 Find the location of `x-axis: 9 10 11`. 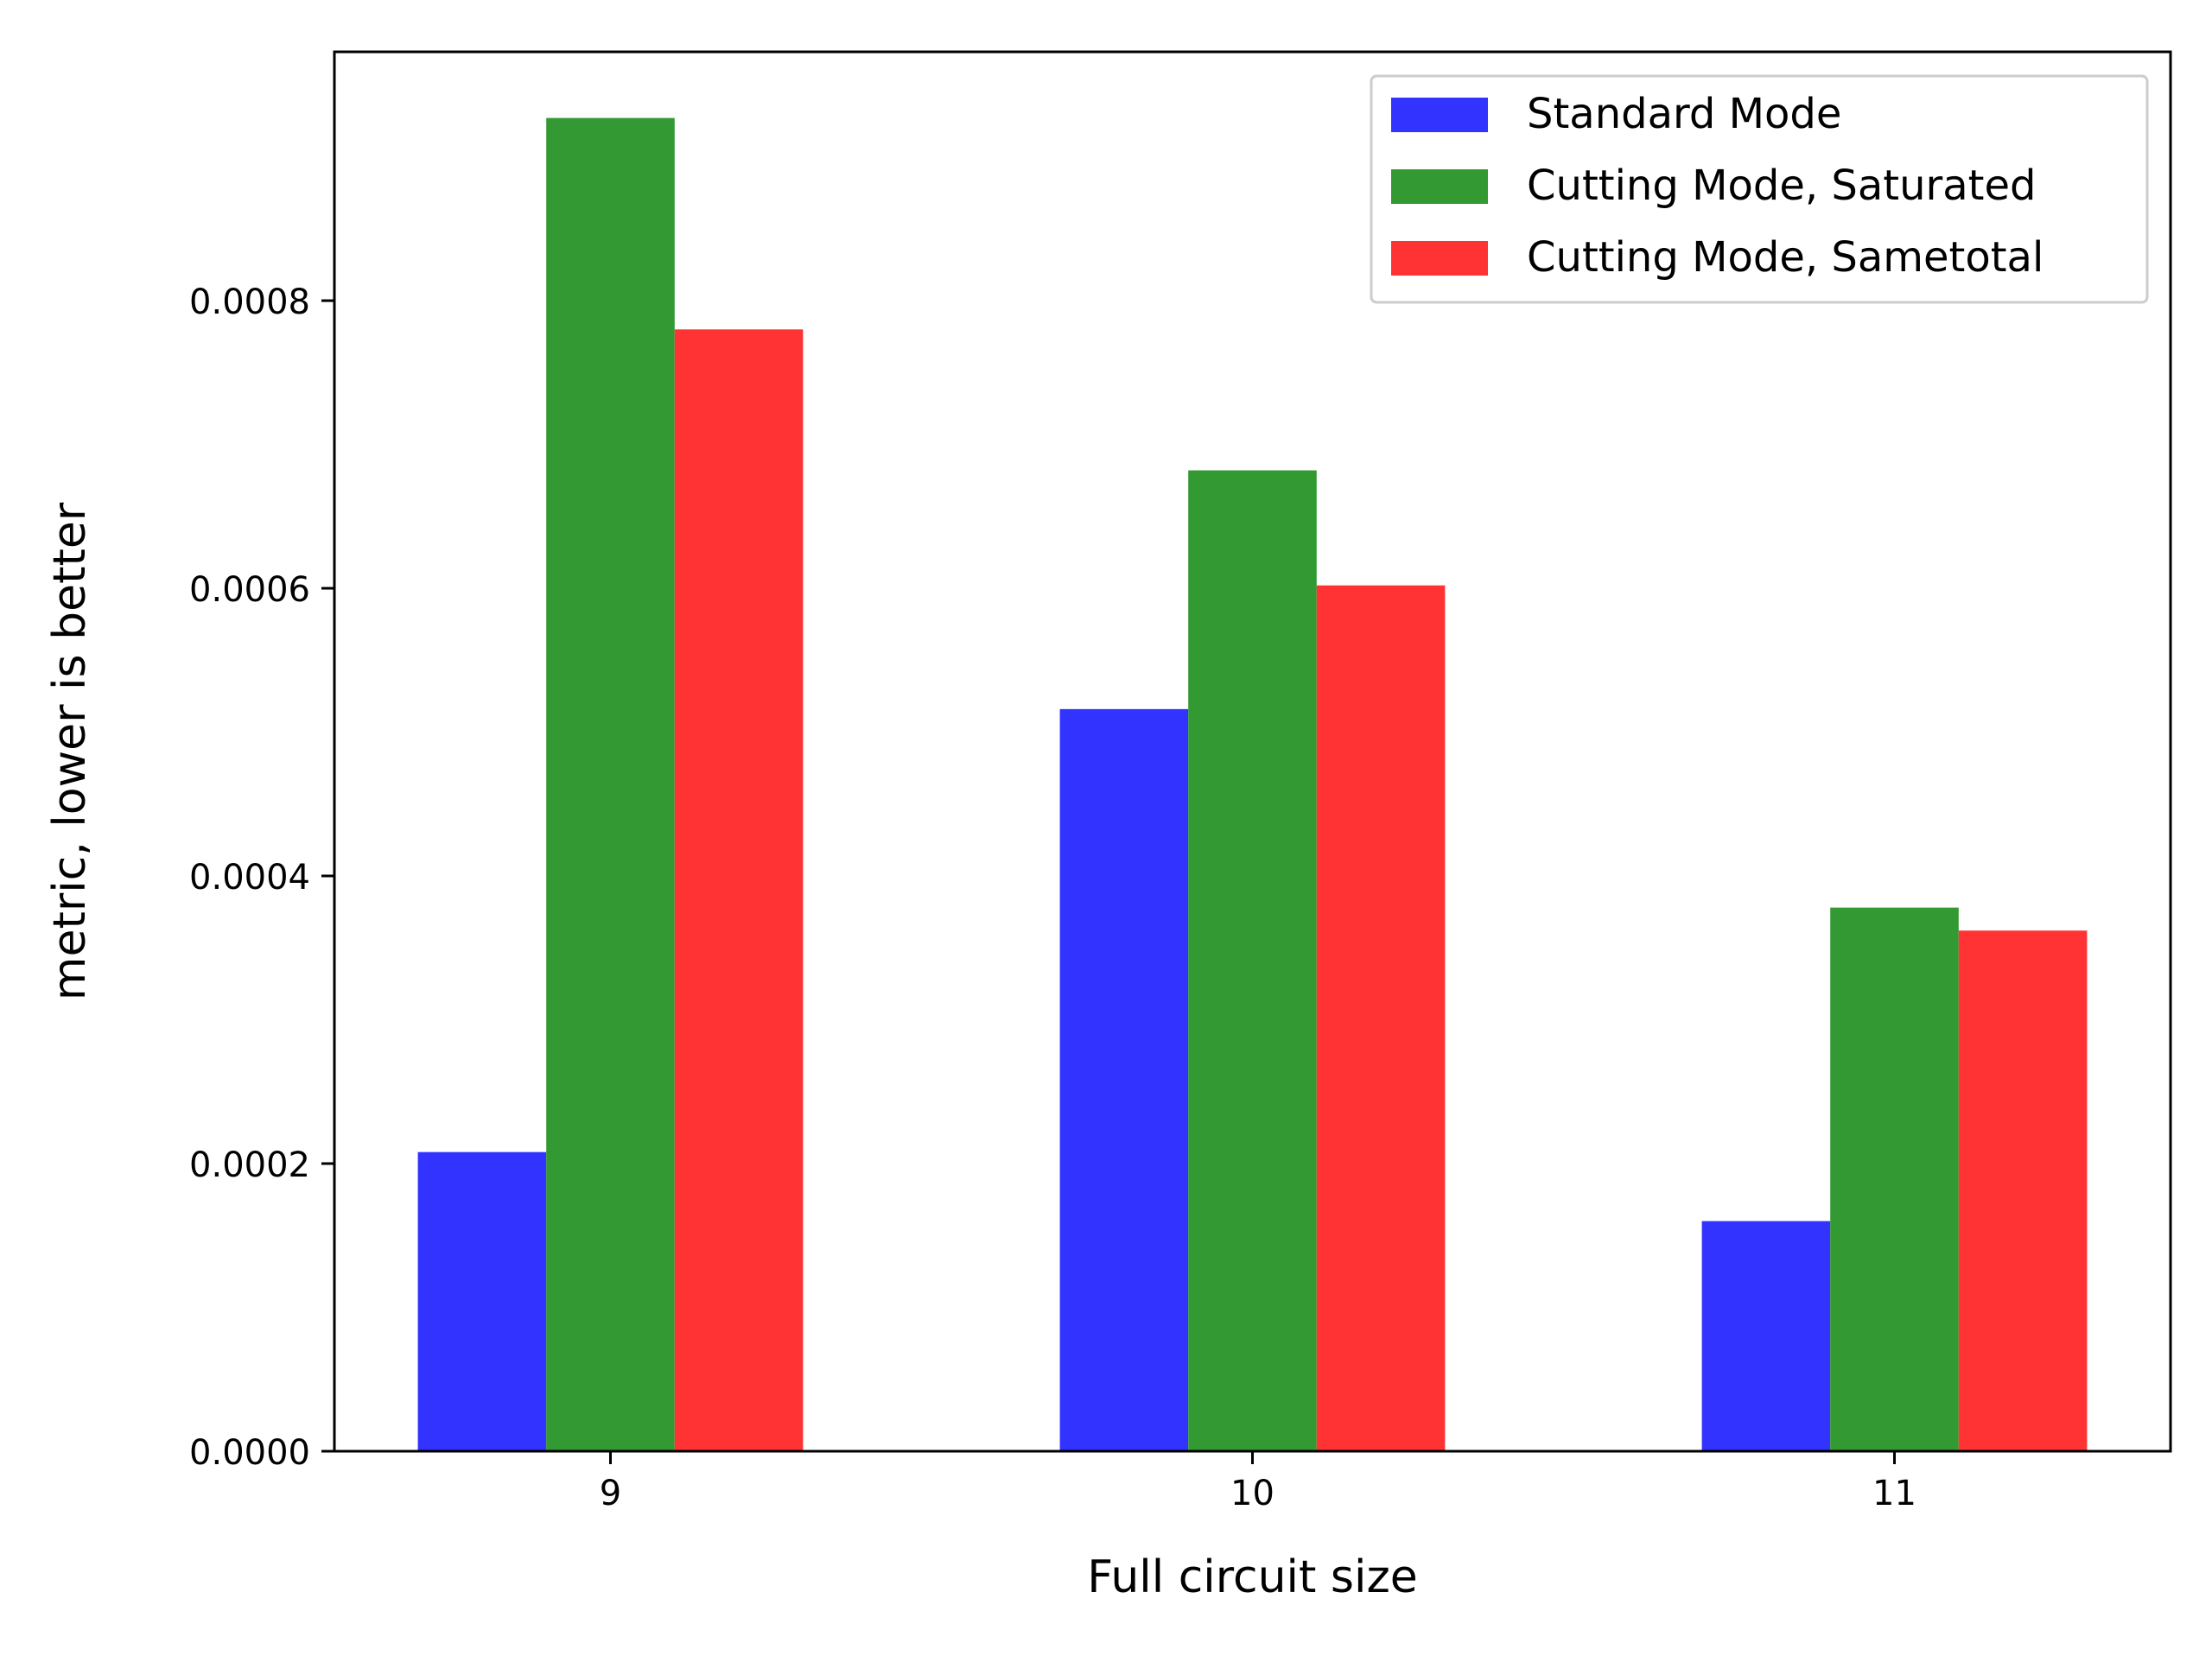

x-axis: 9 10 11 is located at coordinates (1258, 1482).